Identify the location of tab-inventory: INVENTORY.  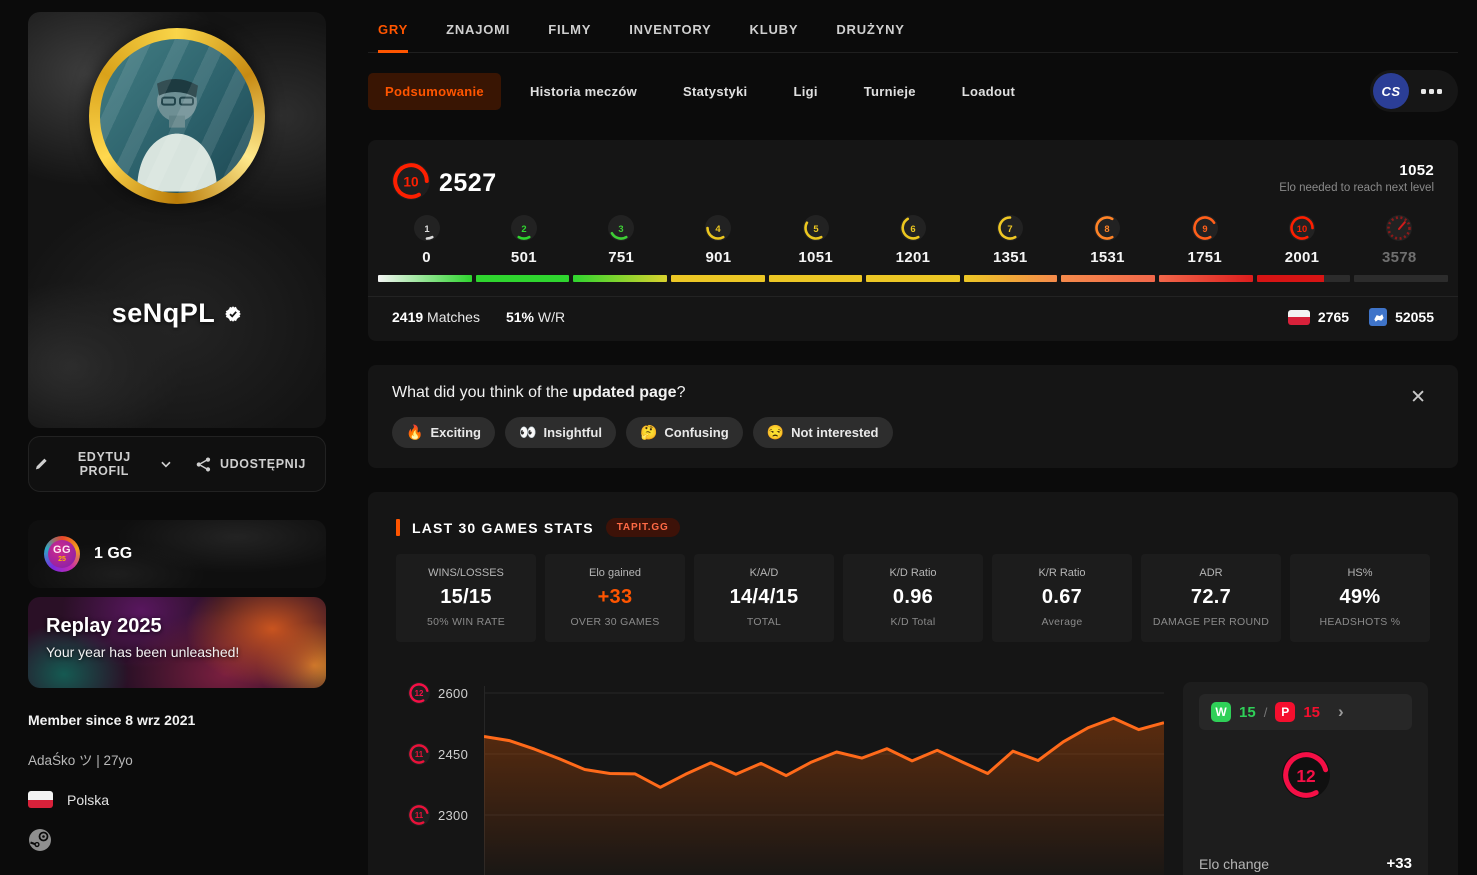
(670, 29).